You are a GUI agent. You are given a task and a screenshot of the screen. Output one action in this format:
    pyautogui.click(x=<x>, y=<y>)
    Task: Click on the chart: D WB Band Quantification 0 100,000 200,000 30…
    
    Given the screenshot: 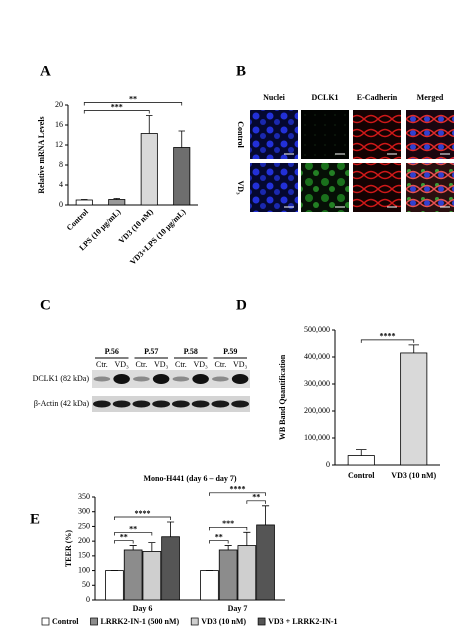 What is the action you would take?
    pyautogui.click(x=338, y=388)
    